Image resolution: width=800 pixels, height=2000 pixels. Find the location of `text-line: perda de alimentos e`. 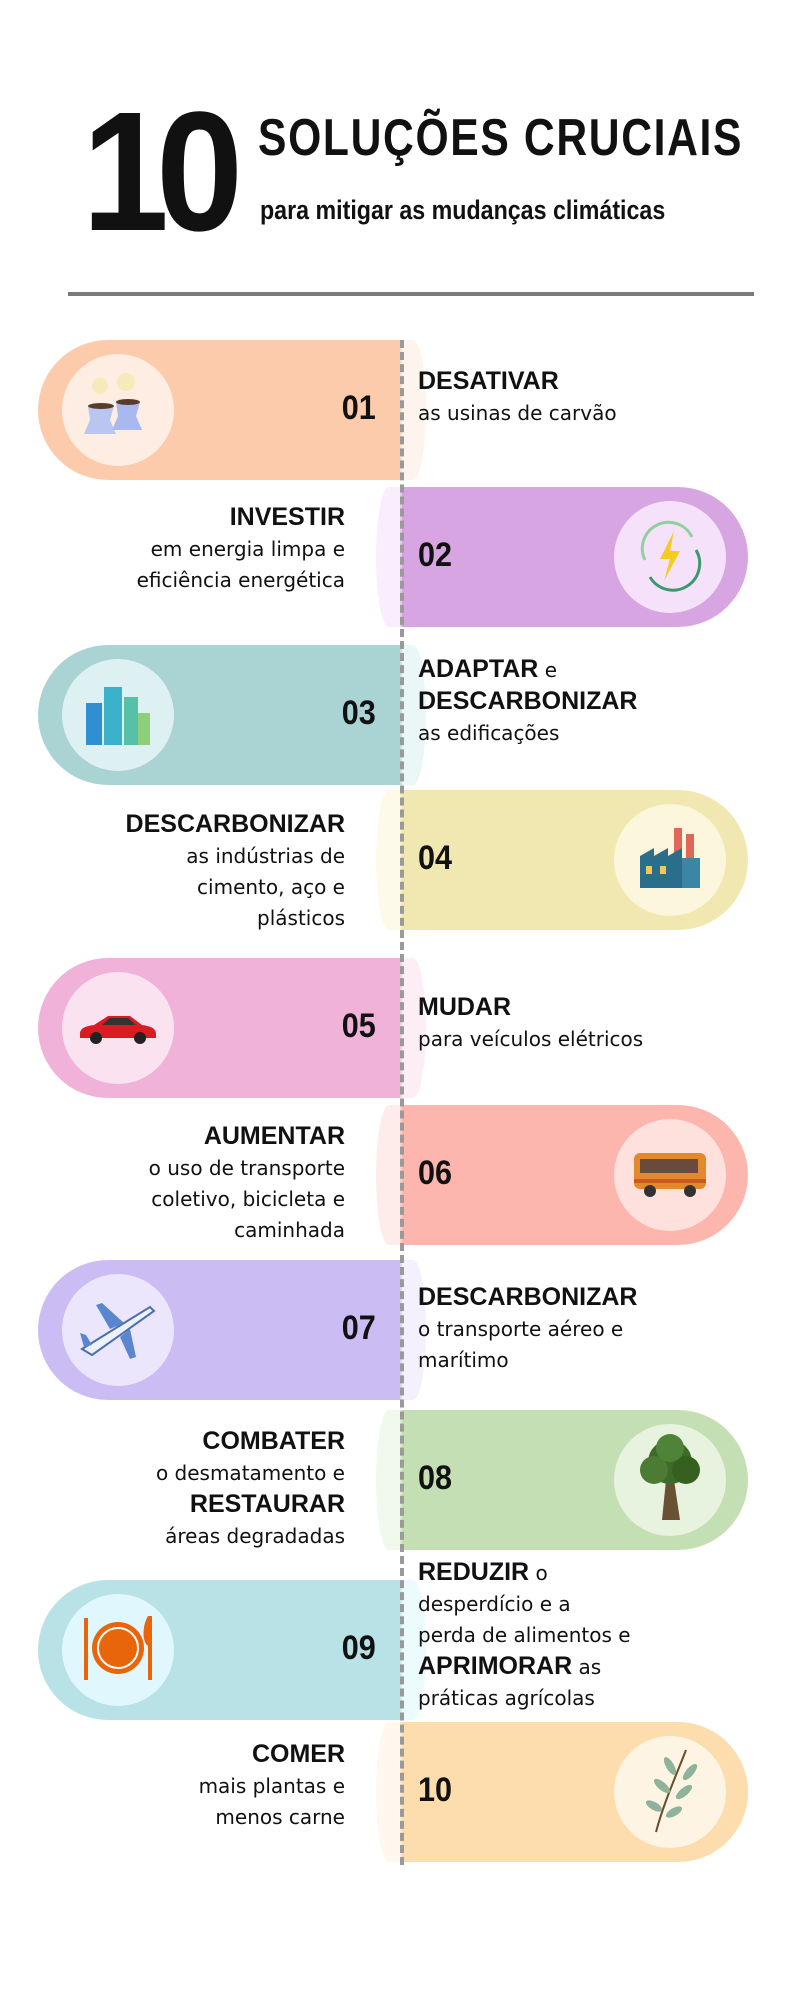

text-line: perda de alimentos e is located at coordinates (524, 1635).